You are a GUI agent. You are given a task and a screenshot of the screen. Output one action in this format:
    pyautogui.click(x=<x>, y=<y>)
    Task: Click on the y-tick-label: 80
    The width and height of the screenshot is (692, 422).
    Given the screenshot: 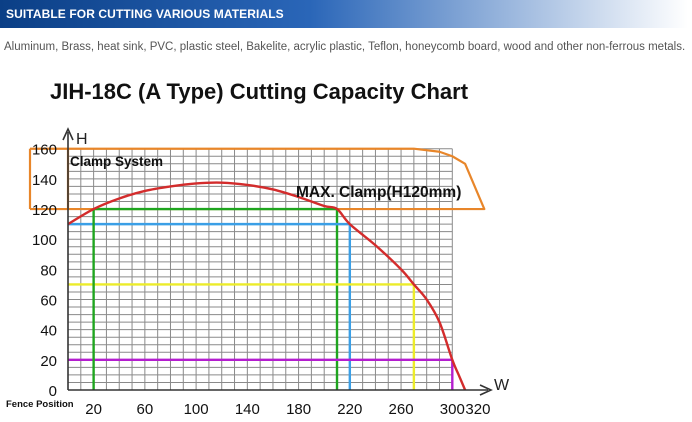 What is the action you would take?
    pyautogui.click(x=48, y=270)
    